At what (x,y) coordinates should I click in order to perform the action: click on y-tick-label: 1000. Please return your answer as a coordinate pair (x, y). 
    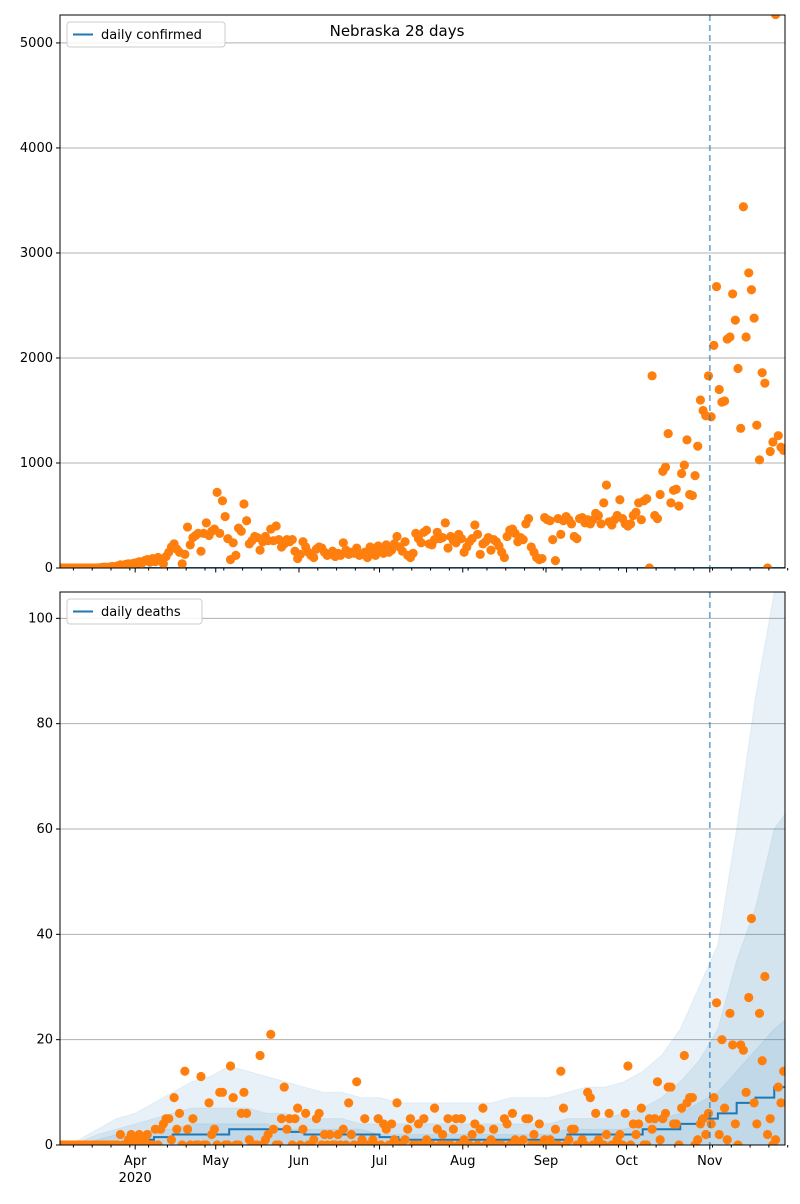
    Looking at the image, I should click on (36, 463).